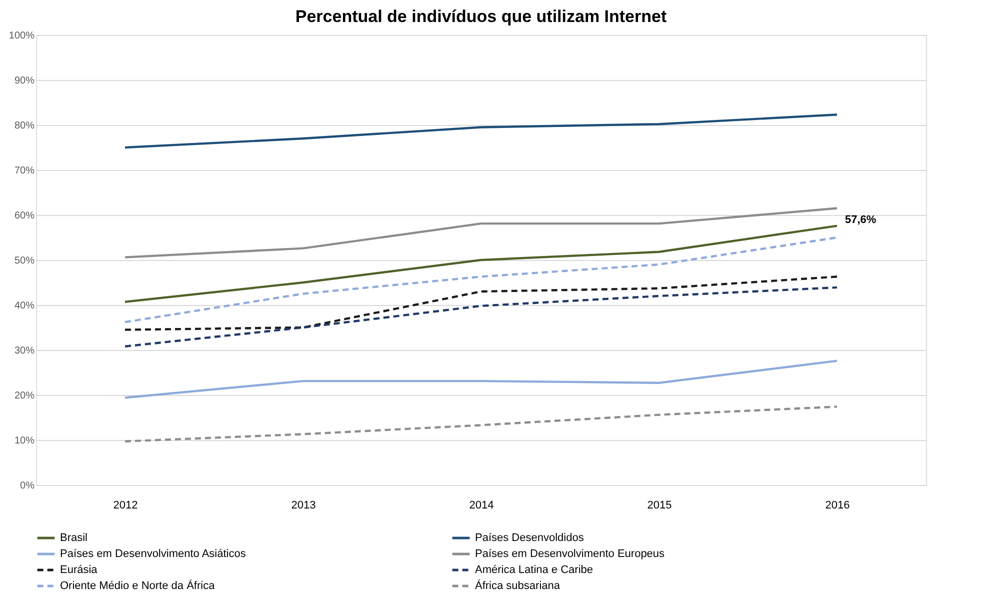  What do you see at coordinates (24, 126) in the screenshot?
I see `y-tick-label: 80%` at bounding box center [24, 126].